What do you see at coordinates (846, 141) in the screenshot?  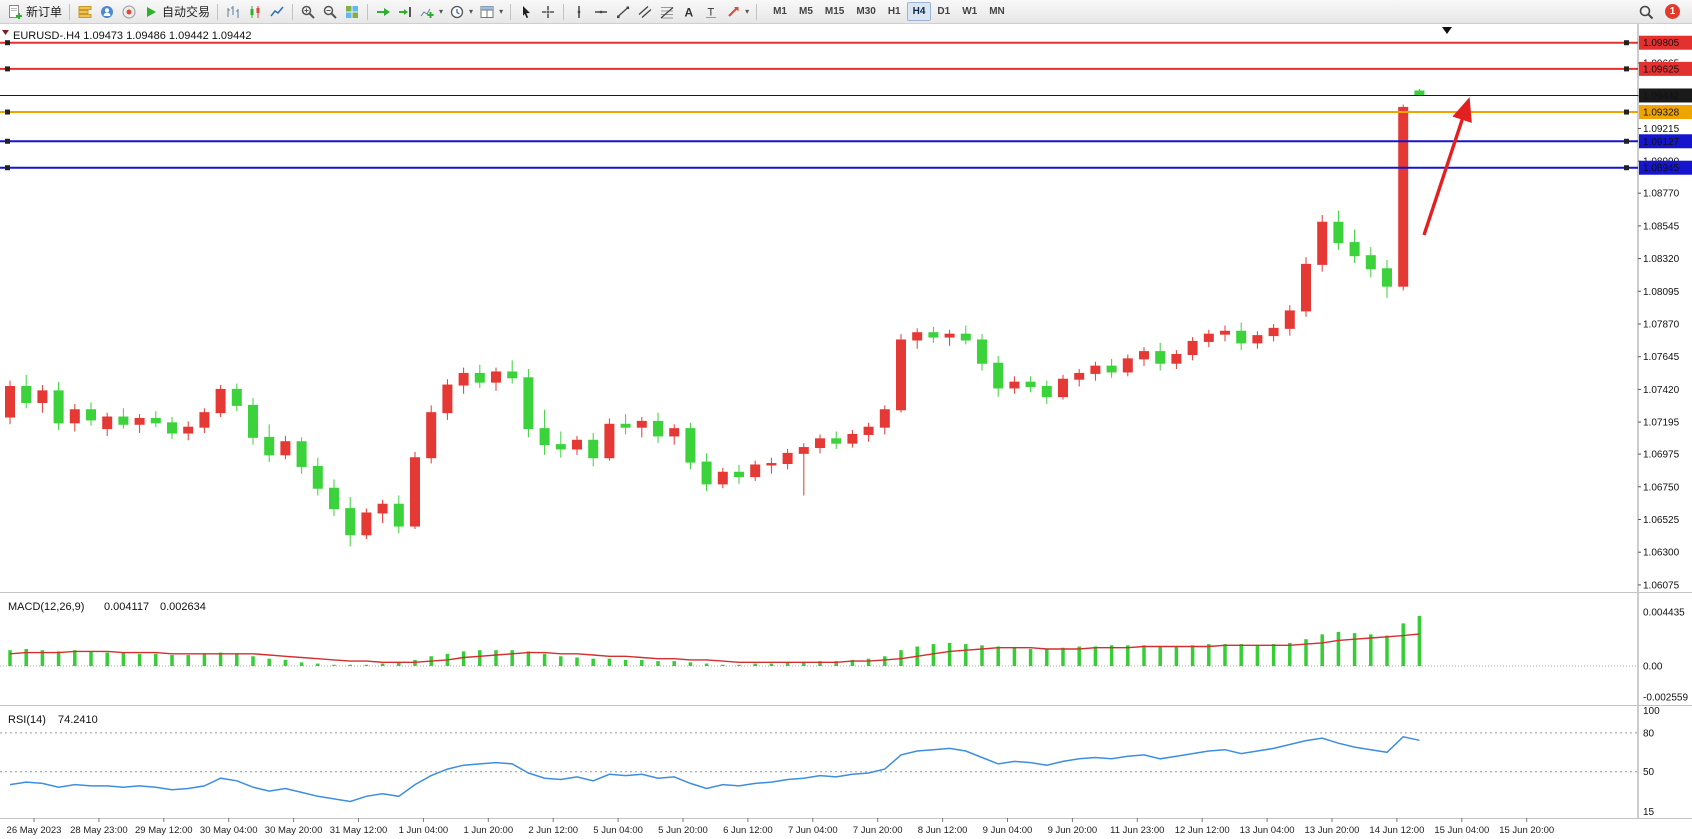 I see `price-line-1.09127: 1.09127` at bounding box center [846, 141].